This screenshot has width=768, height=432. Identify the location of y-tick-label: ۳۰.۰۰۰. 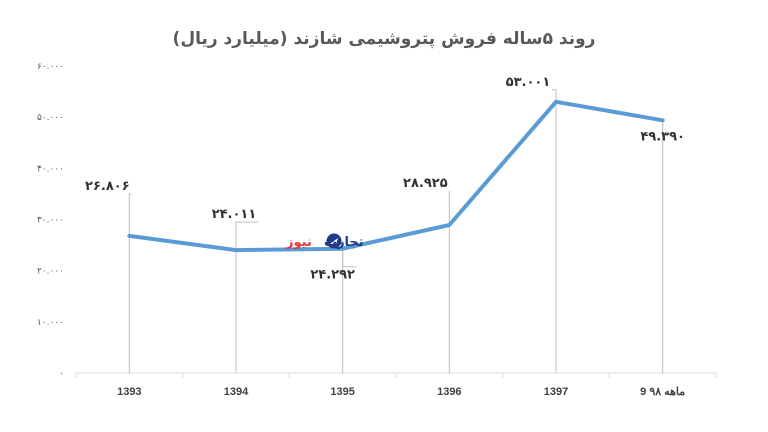
(50, 221).